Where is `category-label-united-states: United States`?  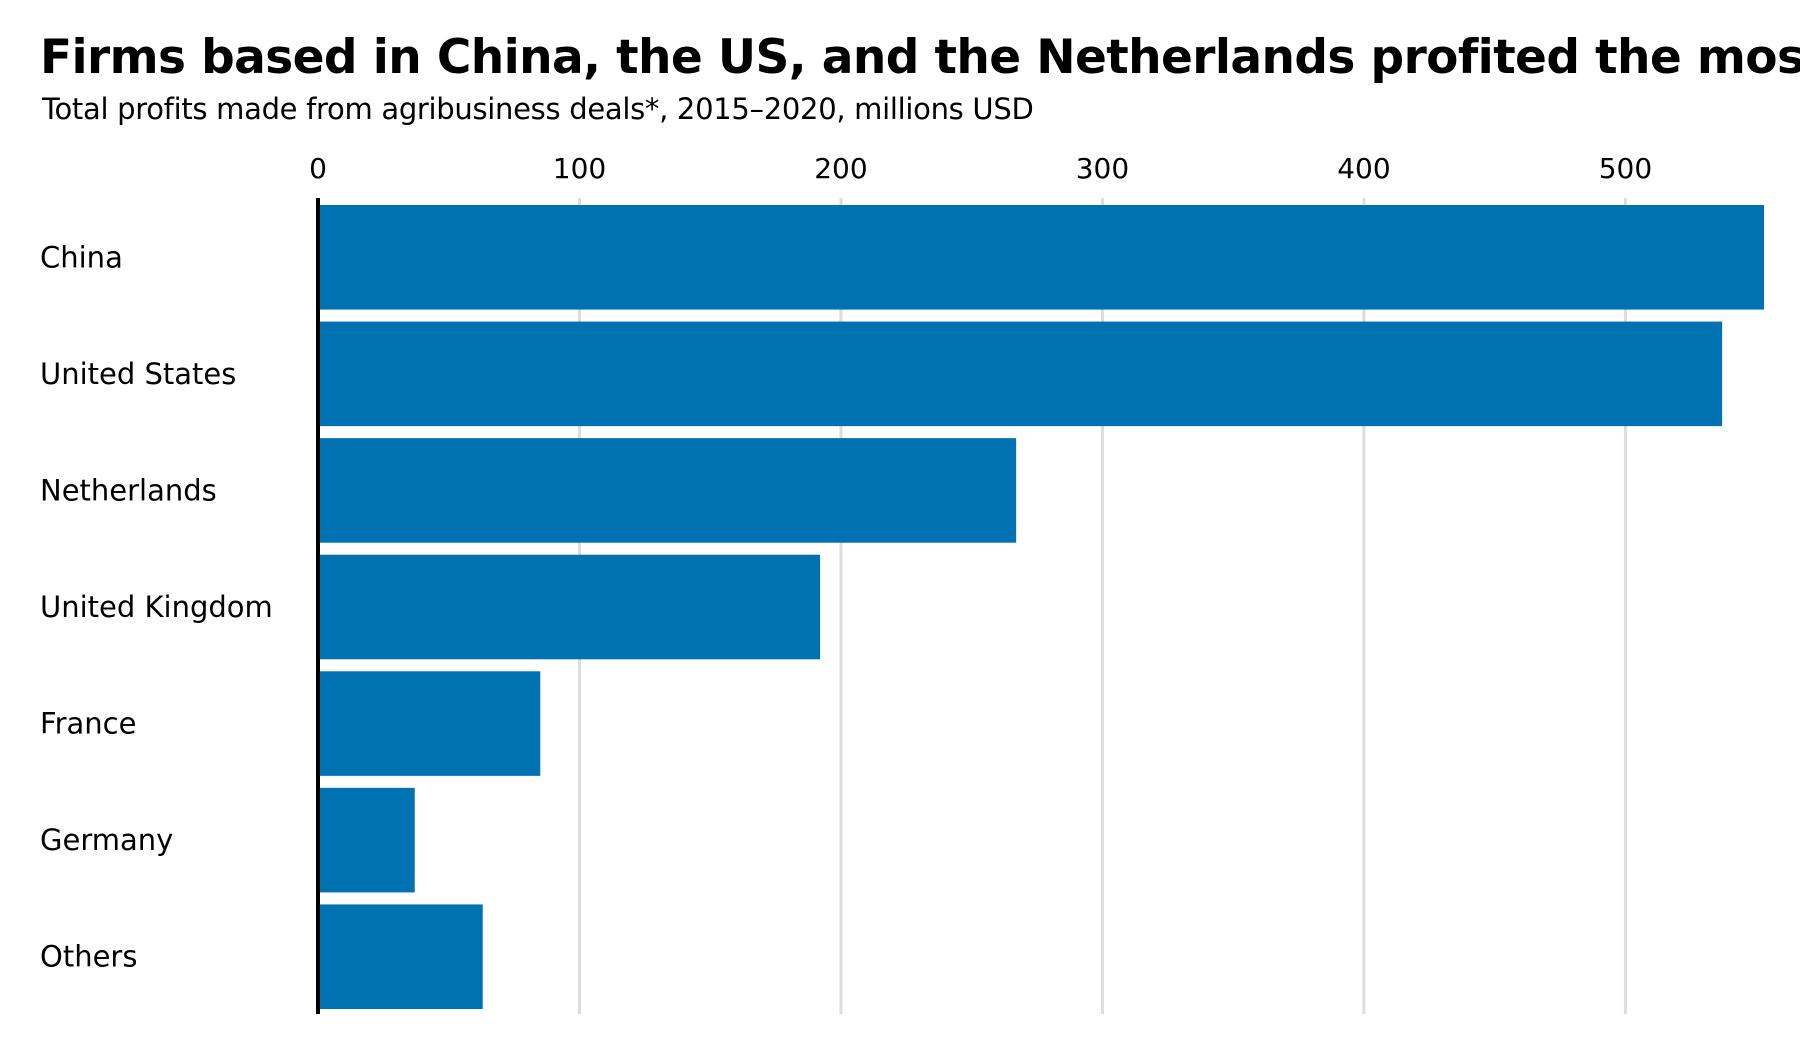
category-label-united-states: United States is located at coordinates (138, 374).